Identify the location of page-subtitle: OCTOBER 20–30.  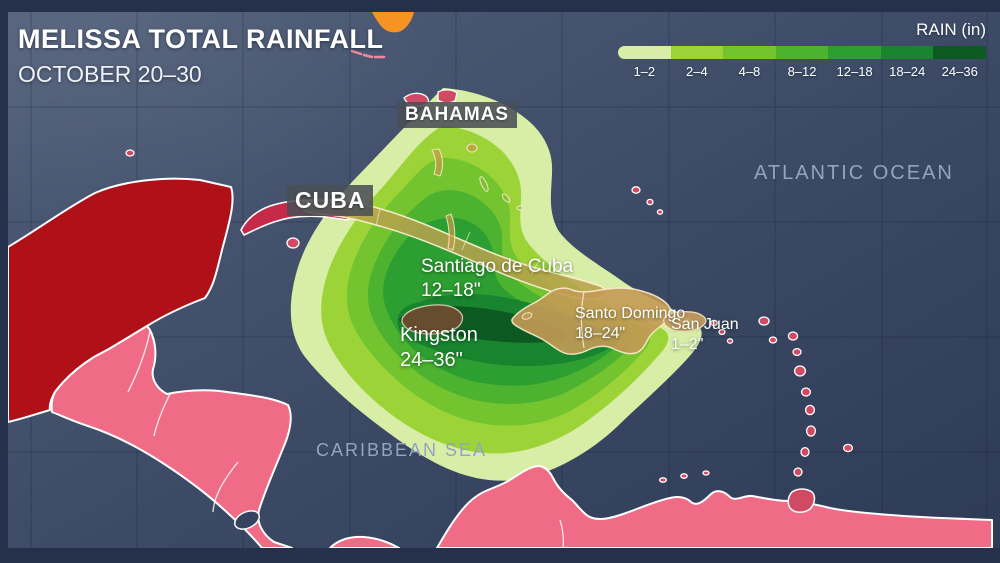
(110, 74).